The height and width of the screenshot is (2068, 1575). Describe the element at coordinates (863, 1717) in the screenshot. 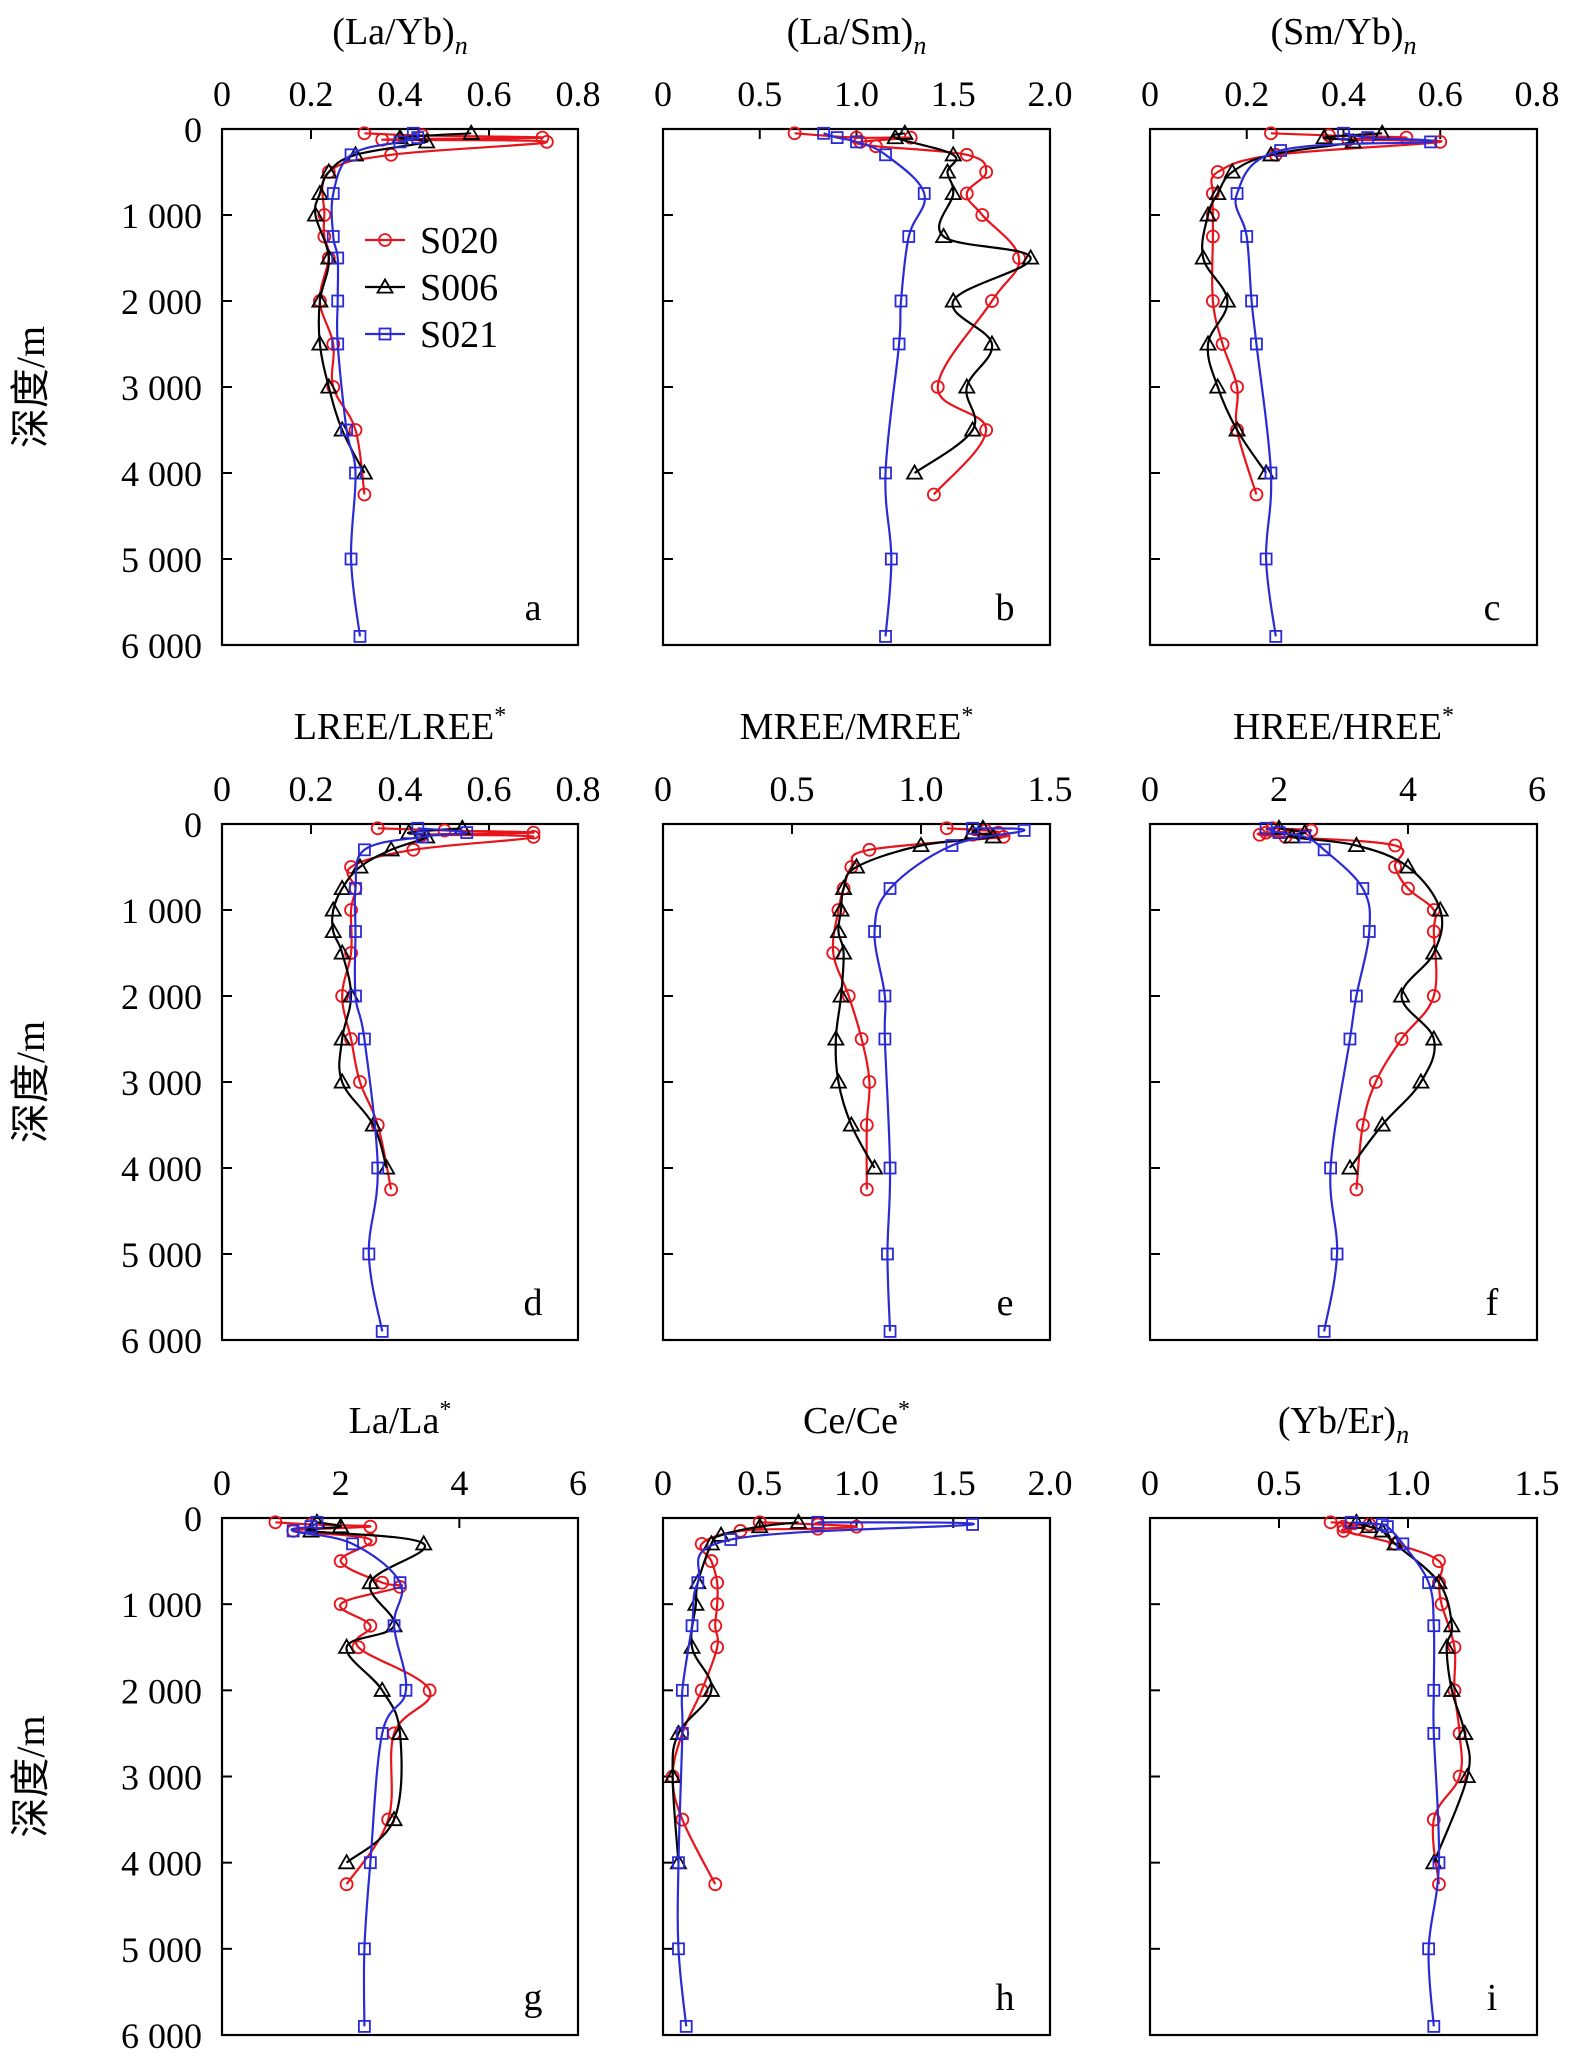

I see `panel-h: Ce/Ce* 0 0.5 1.0 1.5 2.0 h` at that location.